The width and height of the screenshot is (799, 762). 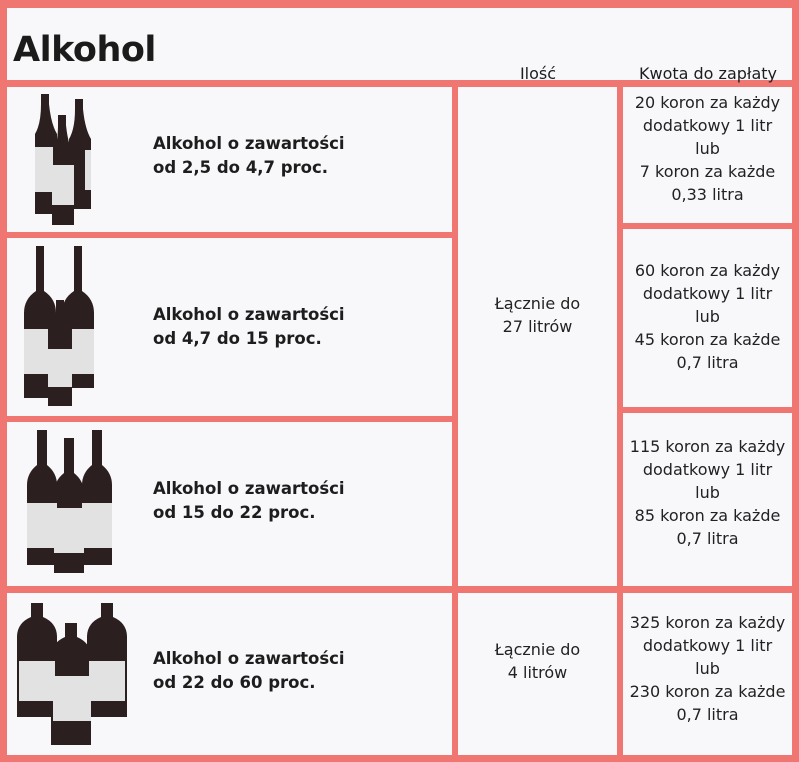 I want to click on price-line: 85 koron za każde, so click(x=707, y=515).